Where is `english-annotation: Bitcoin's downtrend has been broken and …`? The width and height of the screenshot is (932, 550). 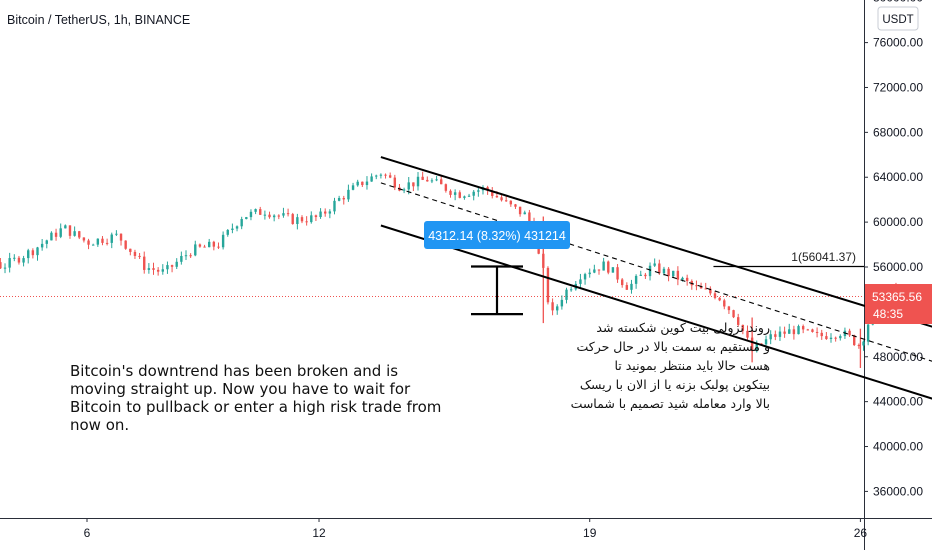 english-annotation: Bitcoin's downtrend has been broken and … is located at coordinates (260, 398).